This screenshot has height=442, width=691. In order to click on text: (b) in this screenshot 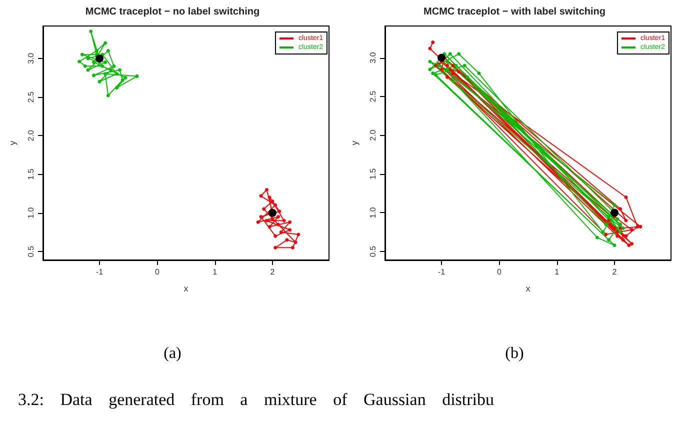, I will do `click(514, 354)`.